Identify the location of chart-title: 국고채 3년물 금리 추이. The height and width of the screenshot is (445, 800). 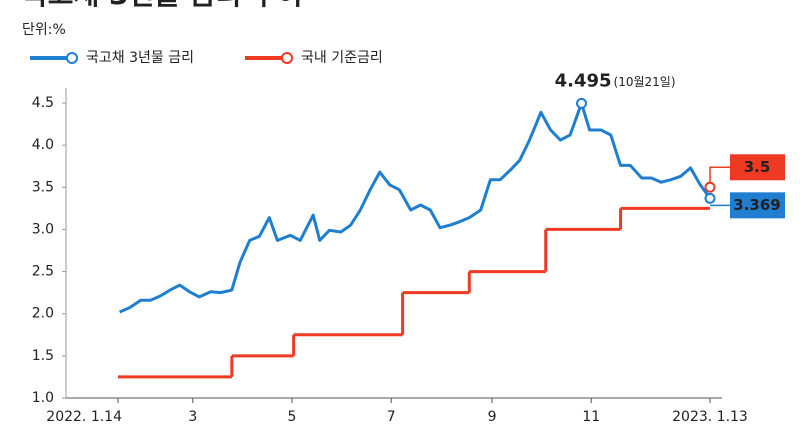
(162, 5).